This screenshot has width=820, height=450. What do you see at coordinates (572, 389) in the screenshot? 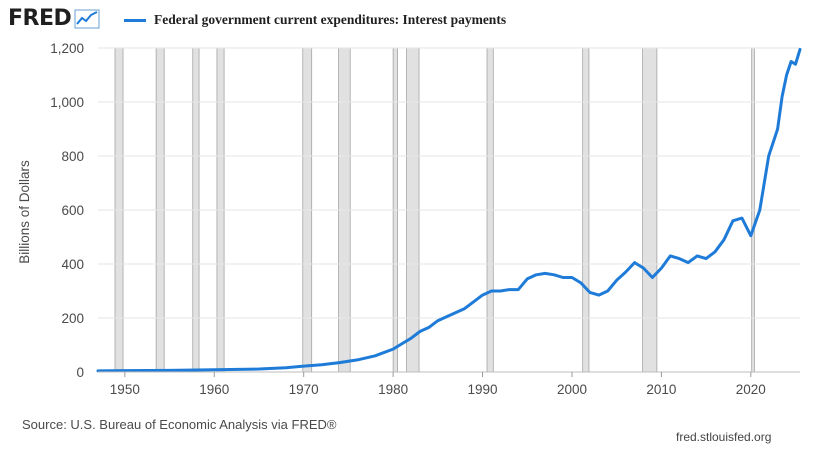
I see `x-tick-label: 2000` at bounding box center [572, 389].